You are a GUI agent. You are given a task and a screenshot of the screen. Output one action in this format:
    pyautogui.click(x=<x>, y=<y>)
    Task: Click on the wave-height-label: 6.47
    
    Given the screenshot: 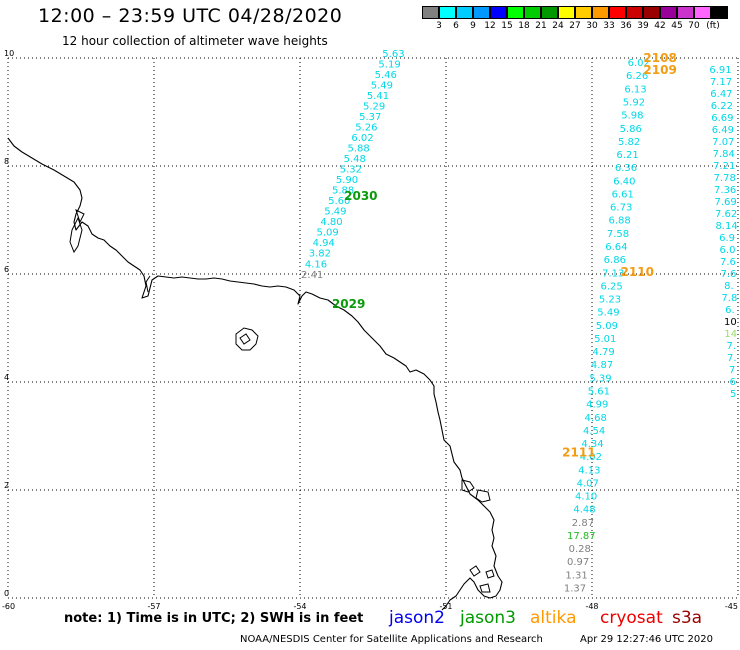 What is the action you would take?
    pyautogui.click(x=721, y=94)
    